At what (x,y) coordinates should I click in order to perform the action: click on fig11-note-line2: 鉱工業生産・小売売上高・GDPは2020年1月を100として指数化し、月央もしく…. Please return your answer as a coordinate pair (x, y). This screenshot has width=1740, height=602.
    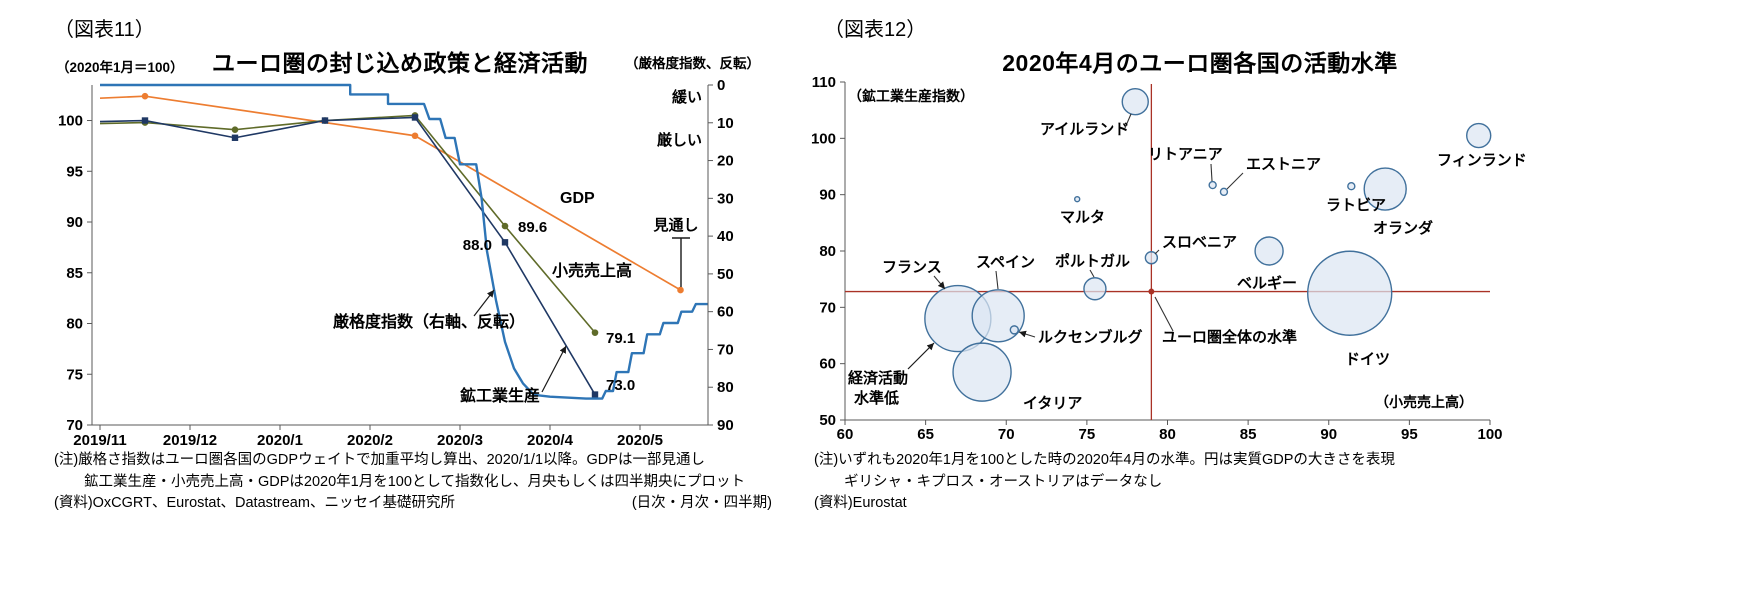
    Looking at the image, I should click on (414, 481).